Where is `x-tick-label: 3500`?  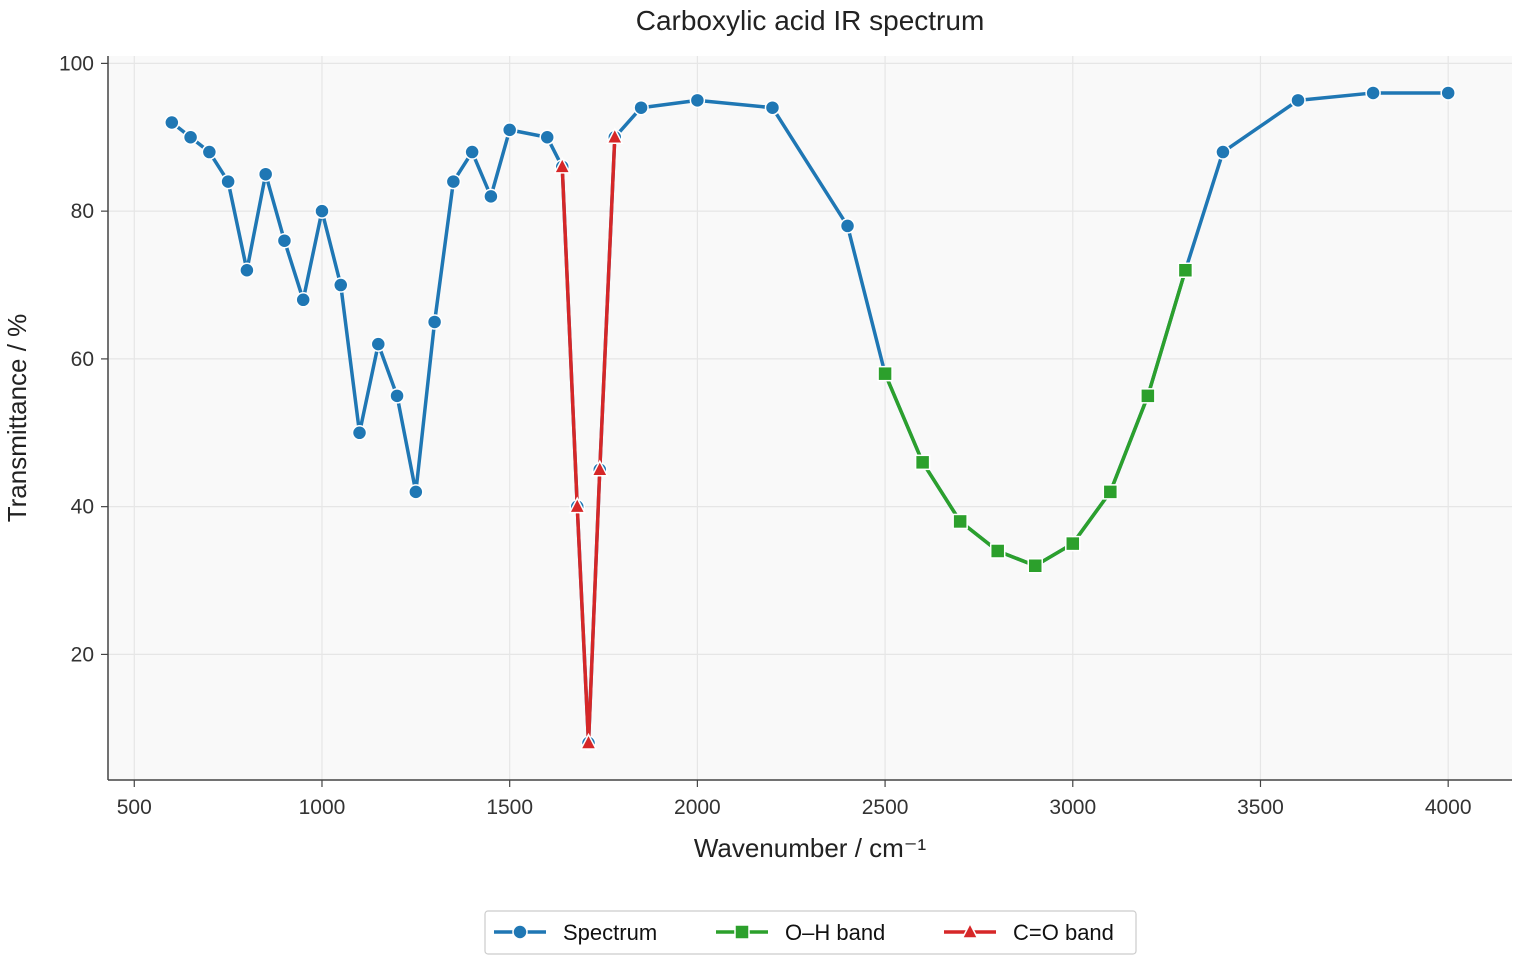 x-tick-label: 3500 is located at coordinates (1260, 807).